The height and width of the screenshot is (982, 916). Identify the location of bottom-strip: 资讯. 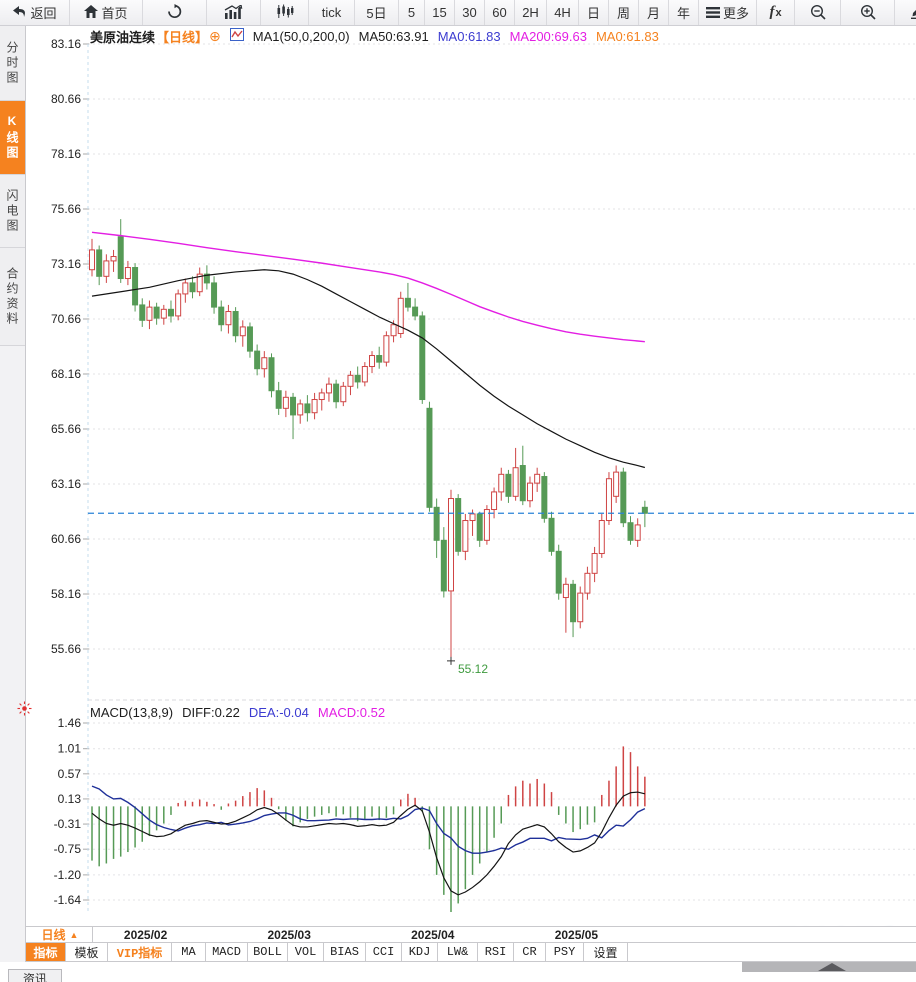
(458, 972).